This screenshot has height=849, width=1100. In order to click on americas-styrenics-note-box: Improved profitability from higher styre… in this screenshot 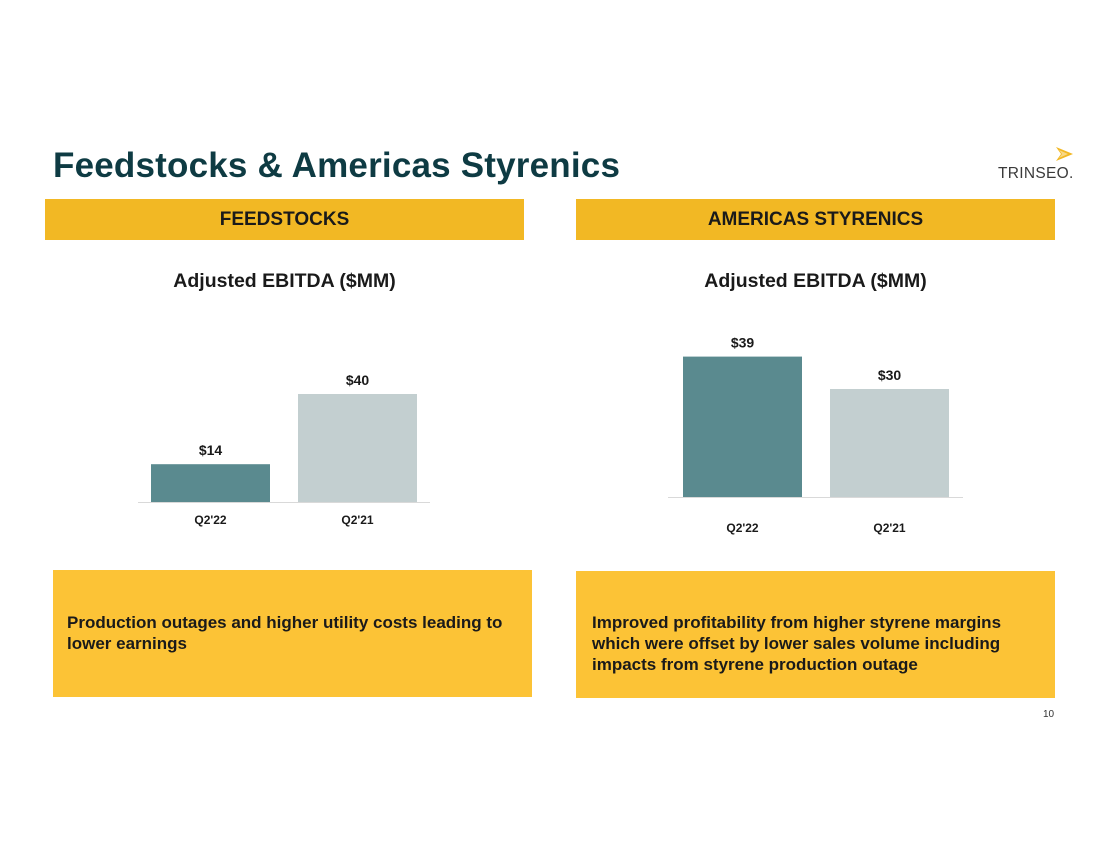, I will do `click(815, 634)`.